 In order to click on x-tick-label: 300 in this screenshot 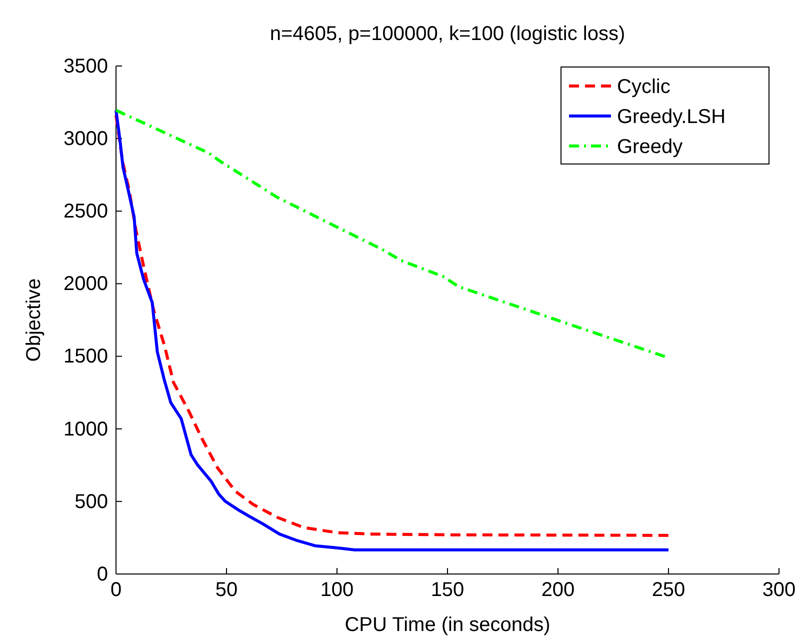, I will do `click(779, 590)`.